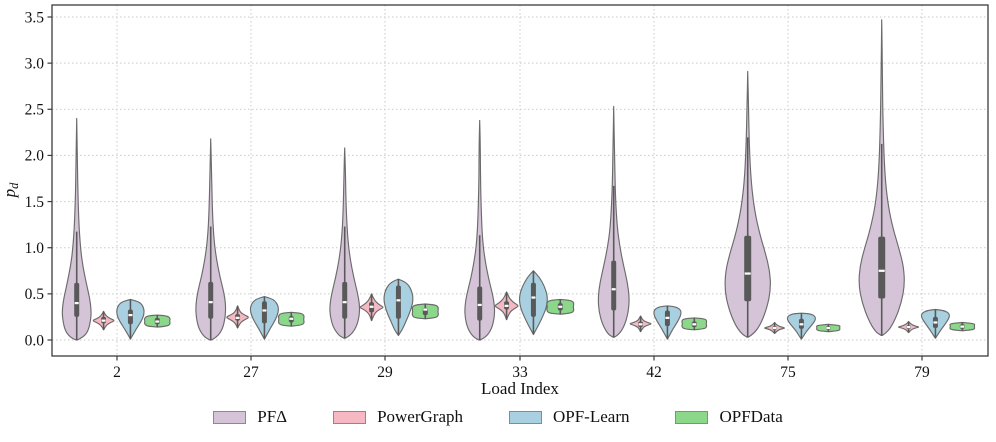 Image resolution: width=996 pixels, height=442 pixels. I want to click on legend-item-powergraph: PowerGraph, so click(398, 417).